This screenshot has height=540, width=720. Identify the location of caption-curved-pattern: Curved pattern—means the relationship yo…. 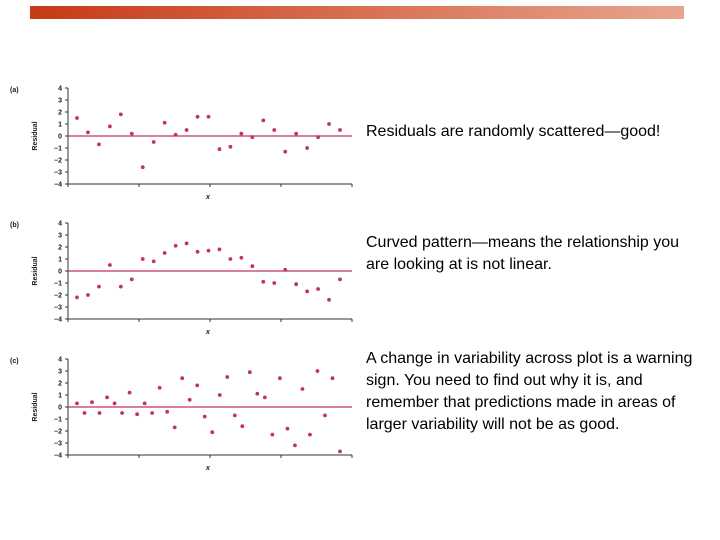
(523, 253).